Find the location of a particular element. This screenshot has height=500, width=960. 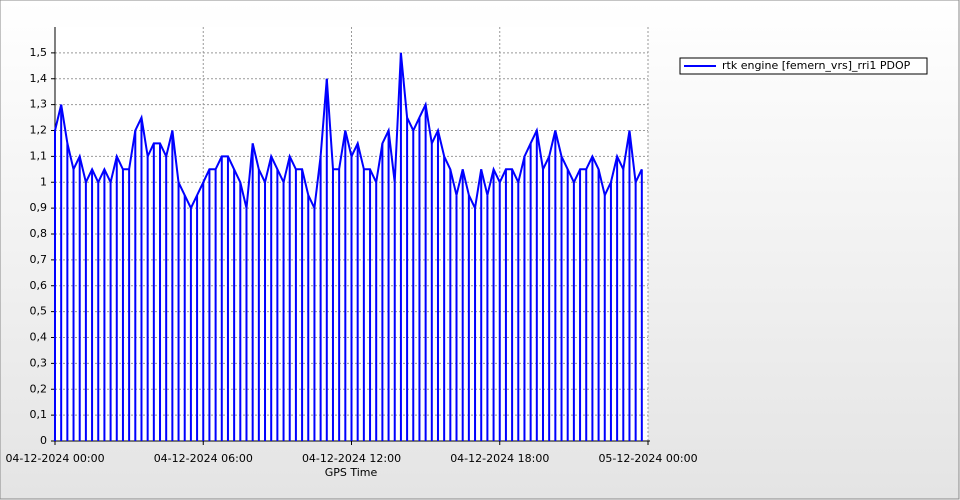

y-tick-label: 1,4 is located at coordinates (39, 78).